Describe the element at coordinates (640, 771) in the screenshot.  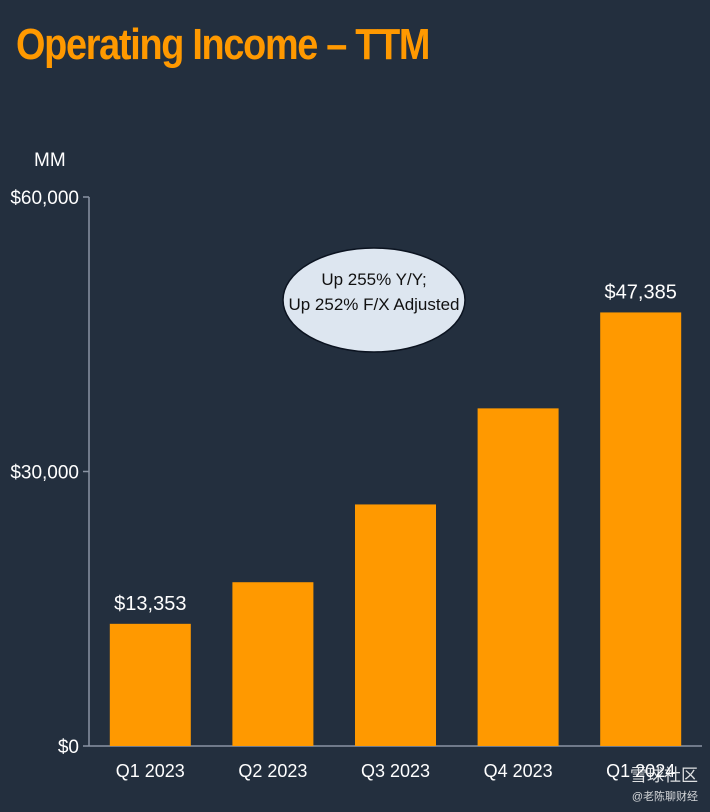
I see `x-tick-label: Q1 2024` at that location.